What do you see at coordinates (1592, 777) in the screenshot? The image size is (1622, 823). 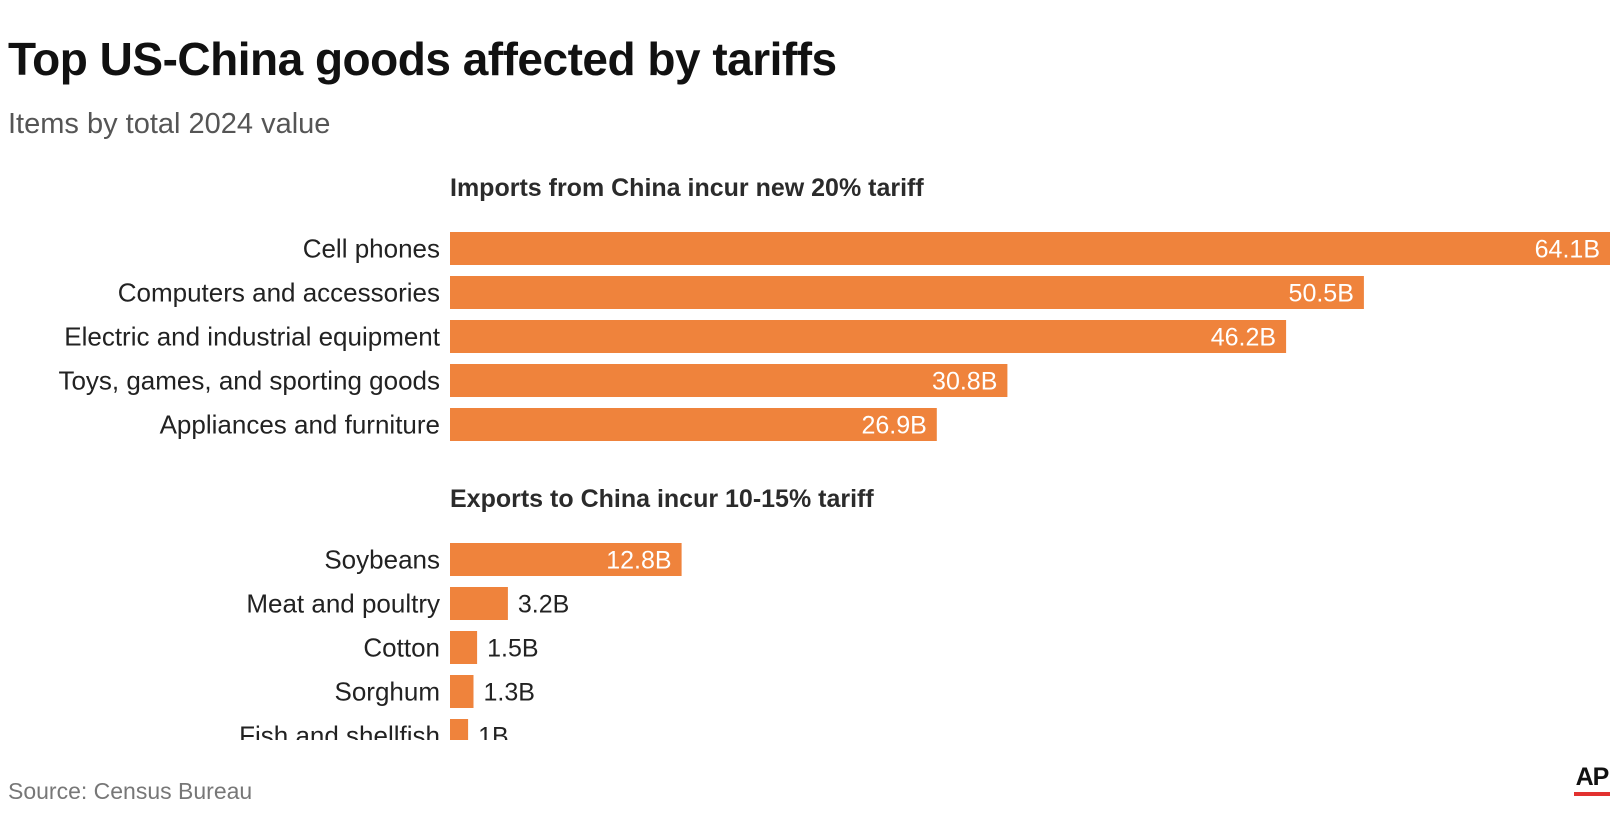 I see `ap-logo-text: AP` at bounding box center [1592, 777].